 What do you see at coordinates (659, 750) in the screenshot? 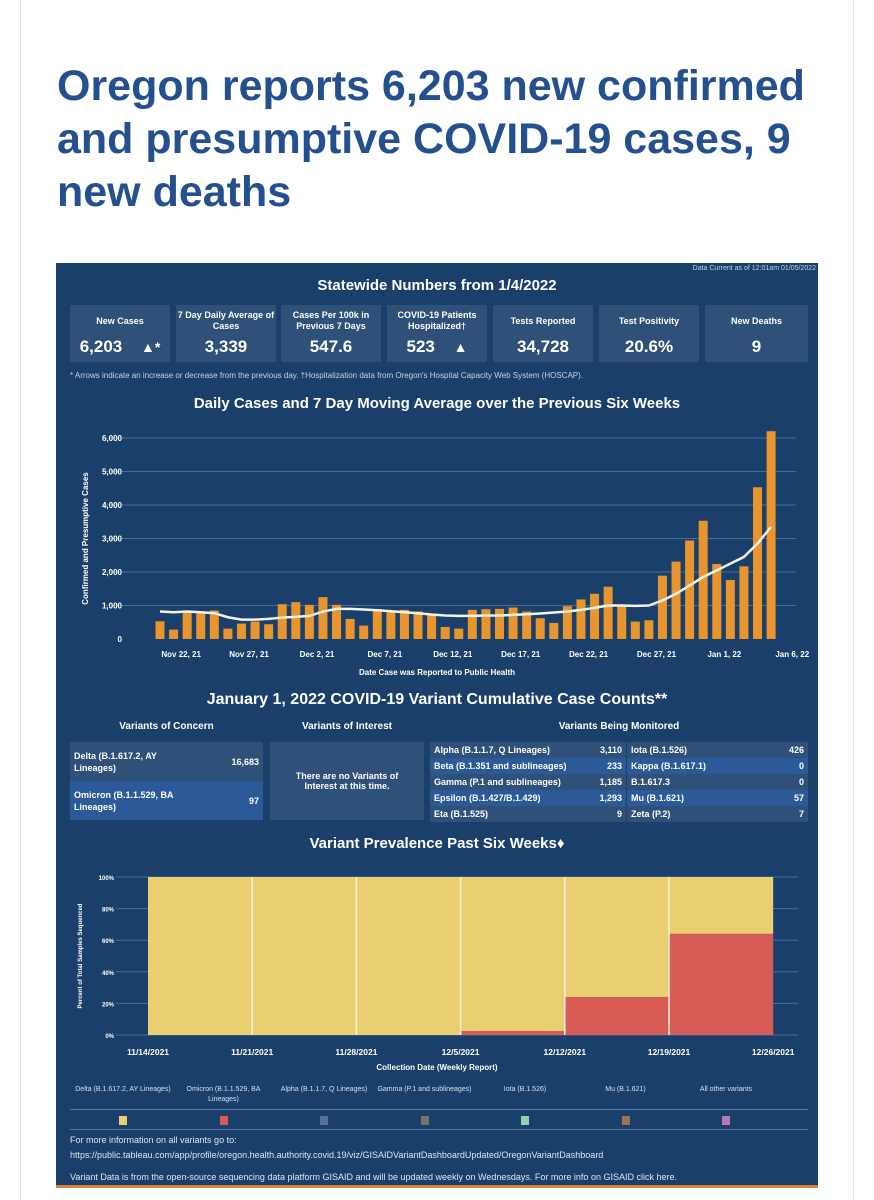
I see `variant-name: Iota (B.1.526)` at bounding box center [659, 750].